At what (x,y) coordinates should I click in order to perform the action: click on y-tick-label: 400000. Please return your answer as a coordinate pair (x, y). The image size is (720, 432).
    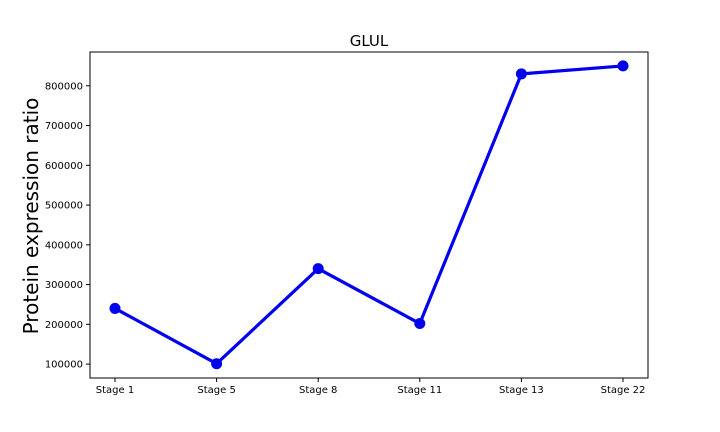
    Looking at the image, I should click on (64, 245).